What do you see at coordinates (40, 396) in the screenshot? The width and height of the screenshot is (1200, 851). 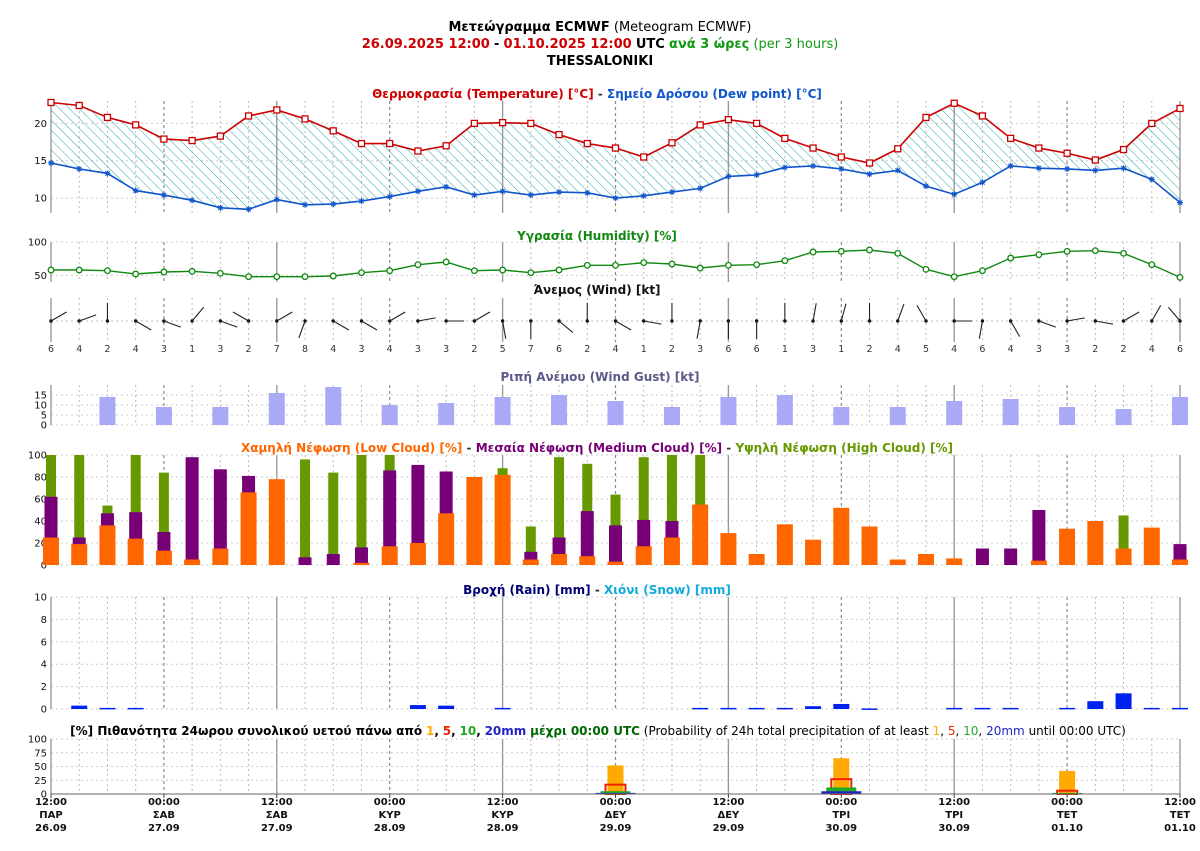 I see `gust-y-tick-label: 15` at bounding box center [40, 396].